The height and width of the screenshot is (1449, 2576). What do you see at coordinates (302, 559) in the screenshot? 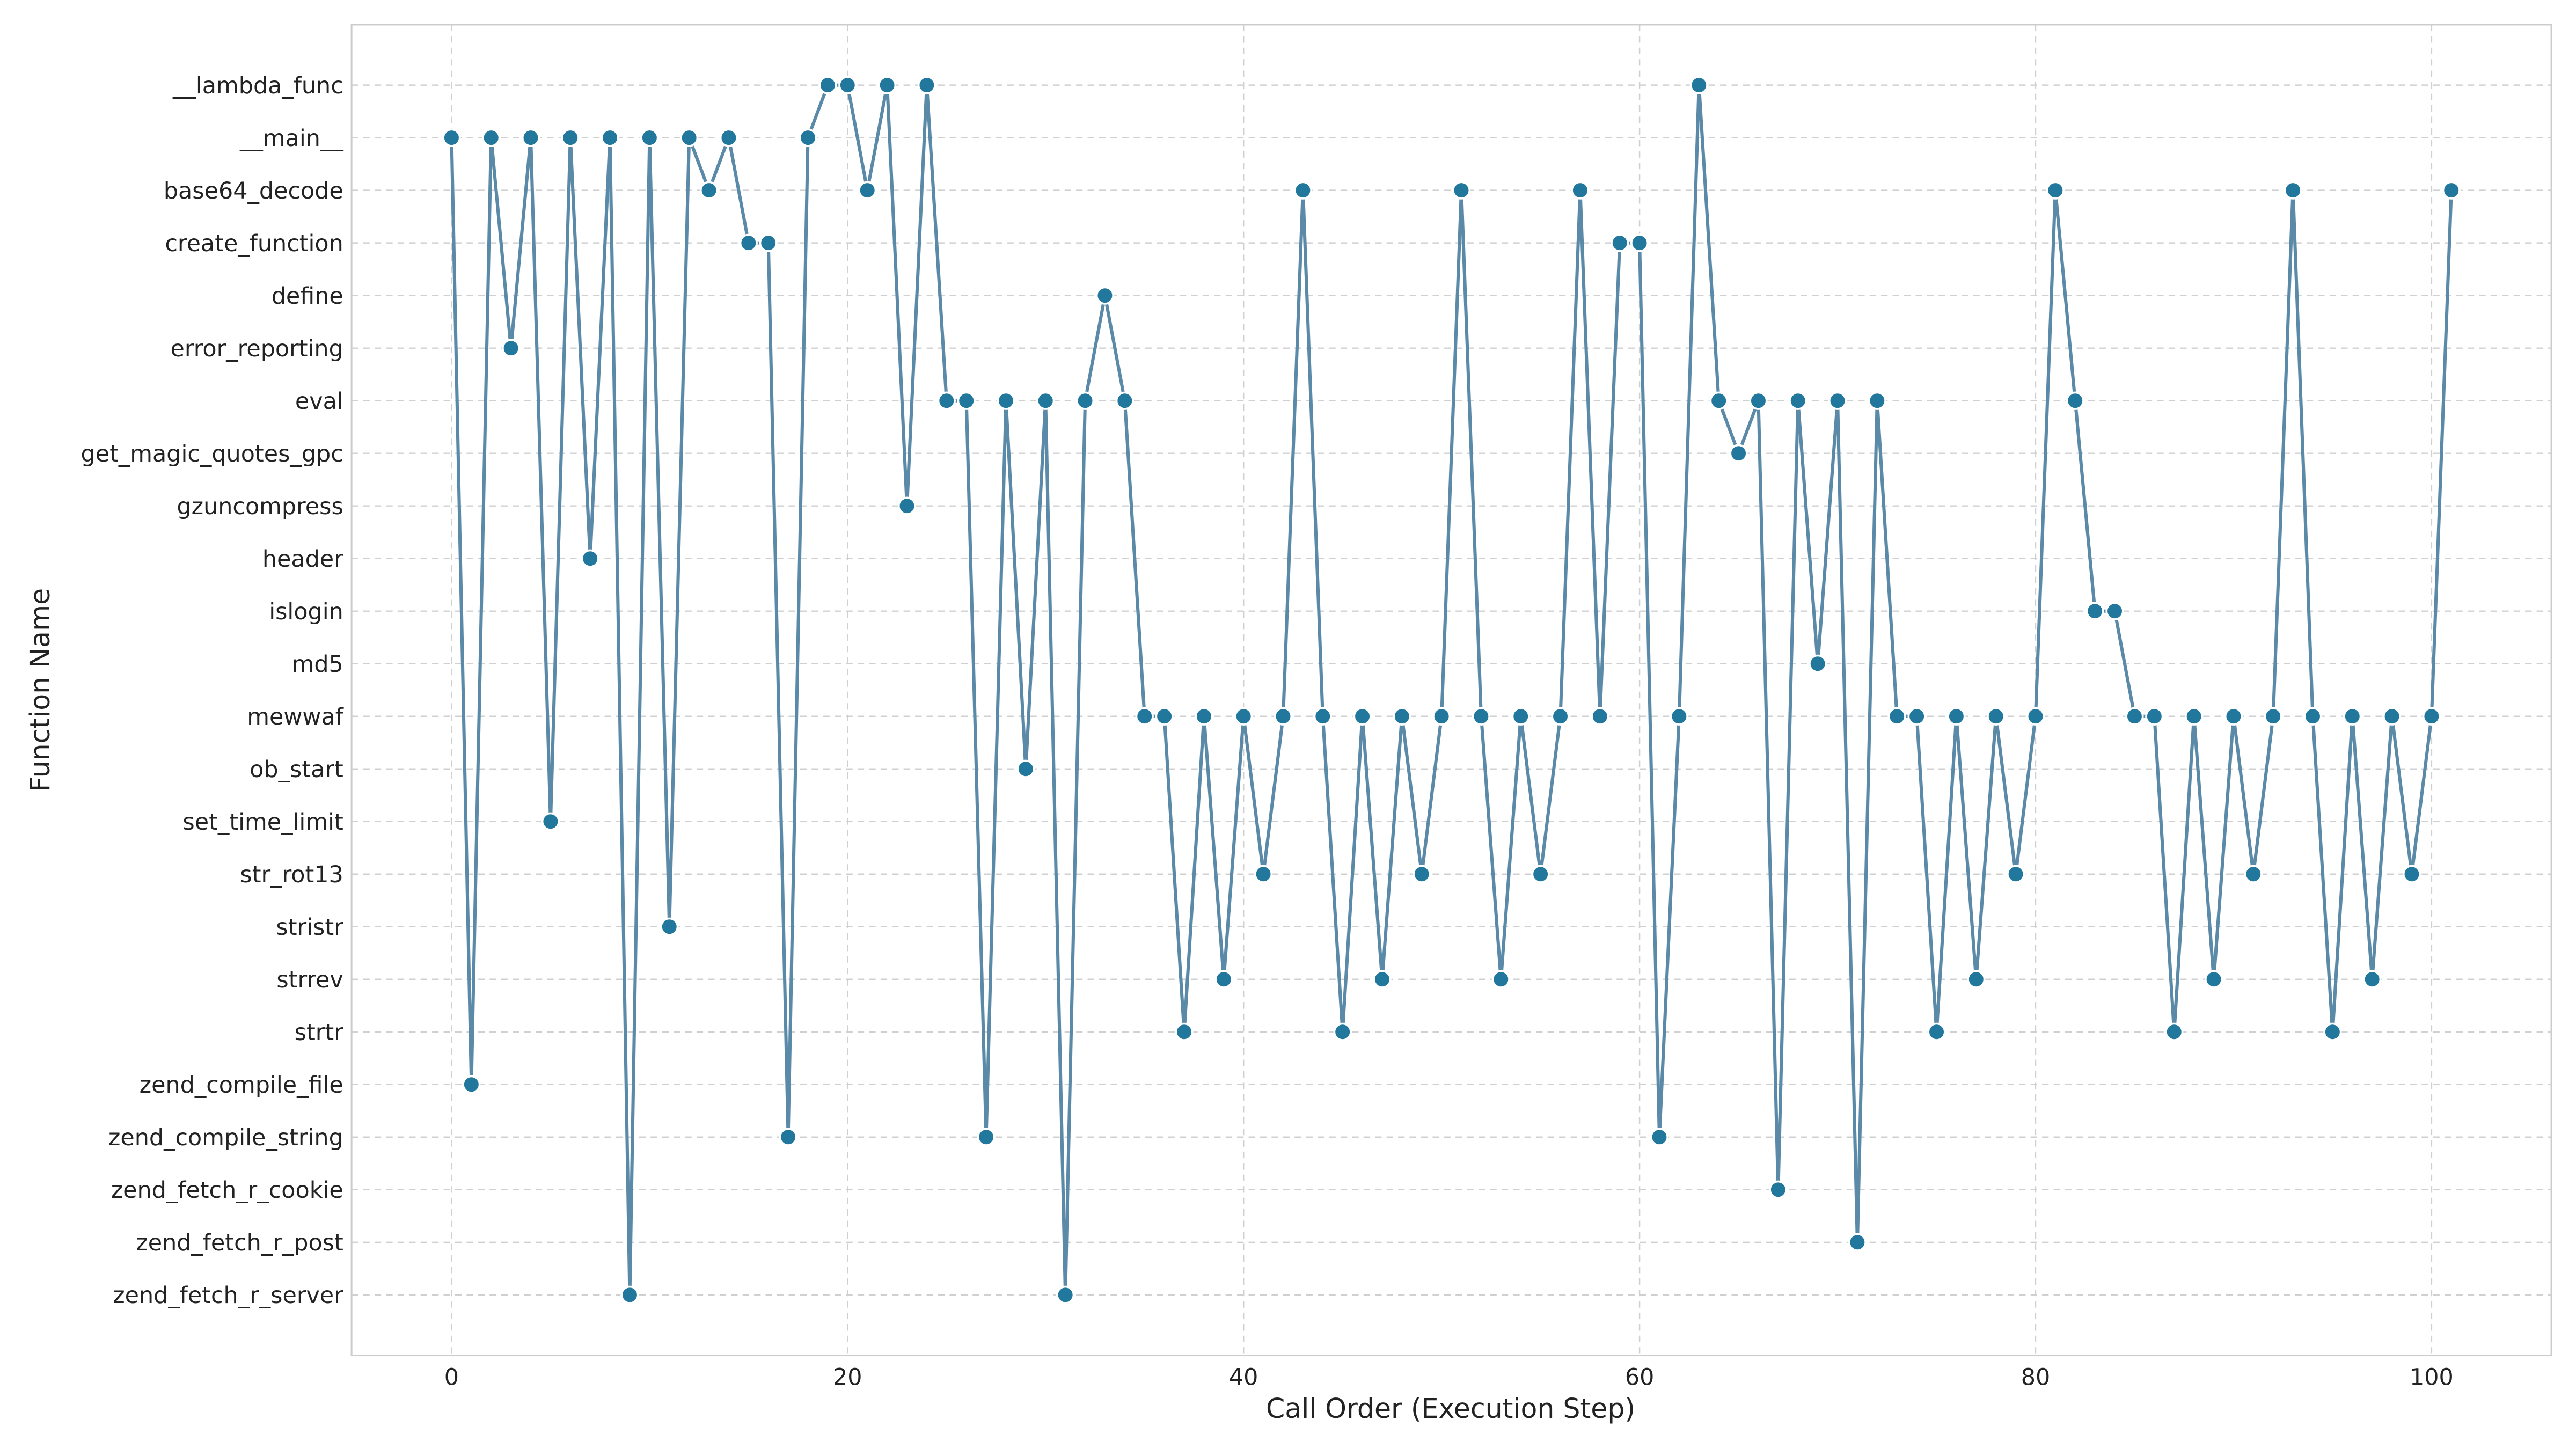
I see `y-tick-label: header` at bounding box center [302, 559].